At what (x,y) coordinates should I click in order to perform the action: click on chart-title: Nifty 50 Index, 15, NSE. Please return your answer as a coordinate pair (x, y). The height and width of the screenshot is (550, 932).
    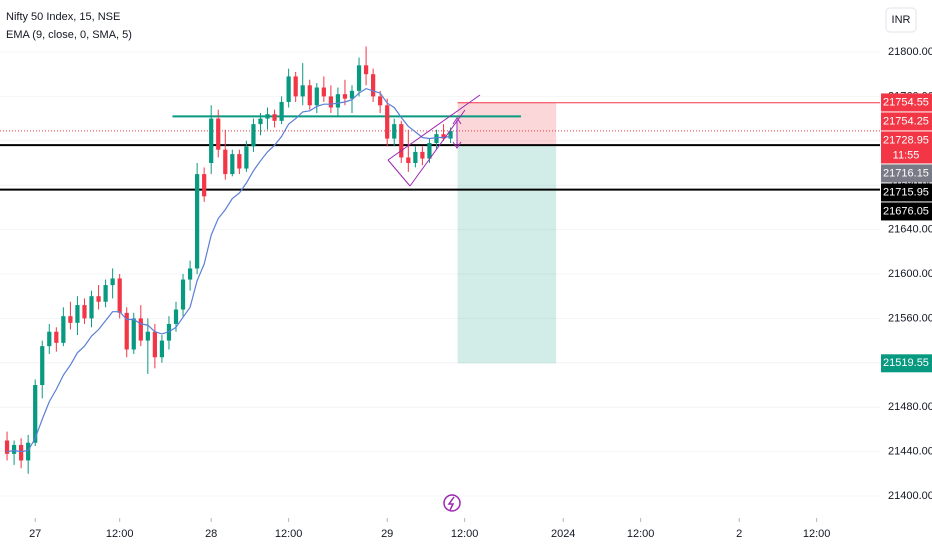
    Looking at the image, I should click on (63, 17).